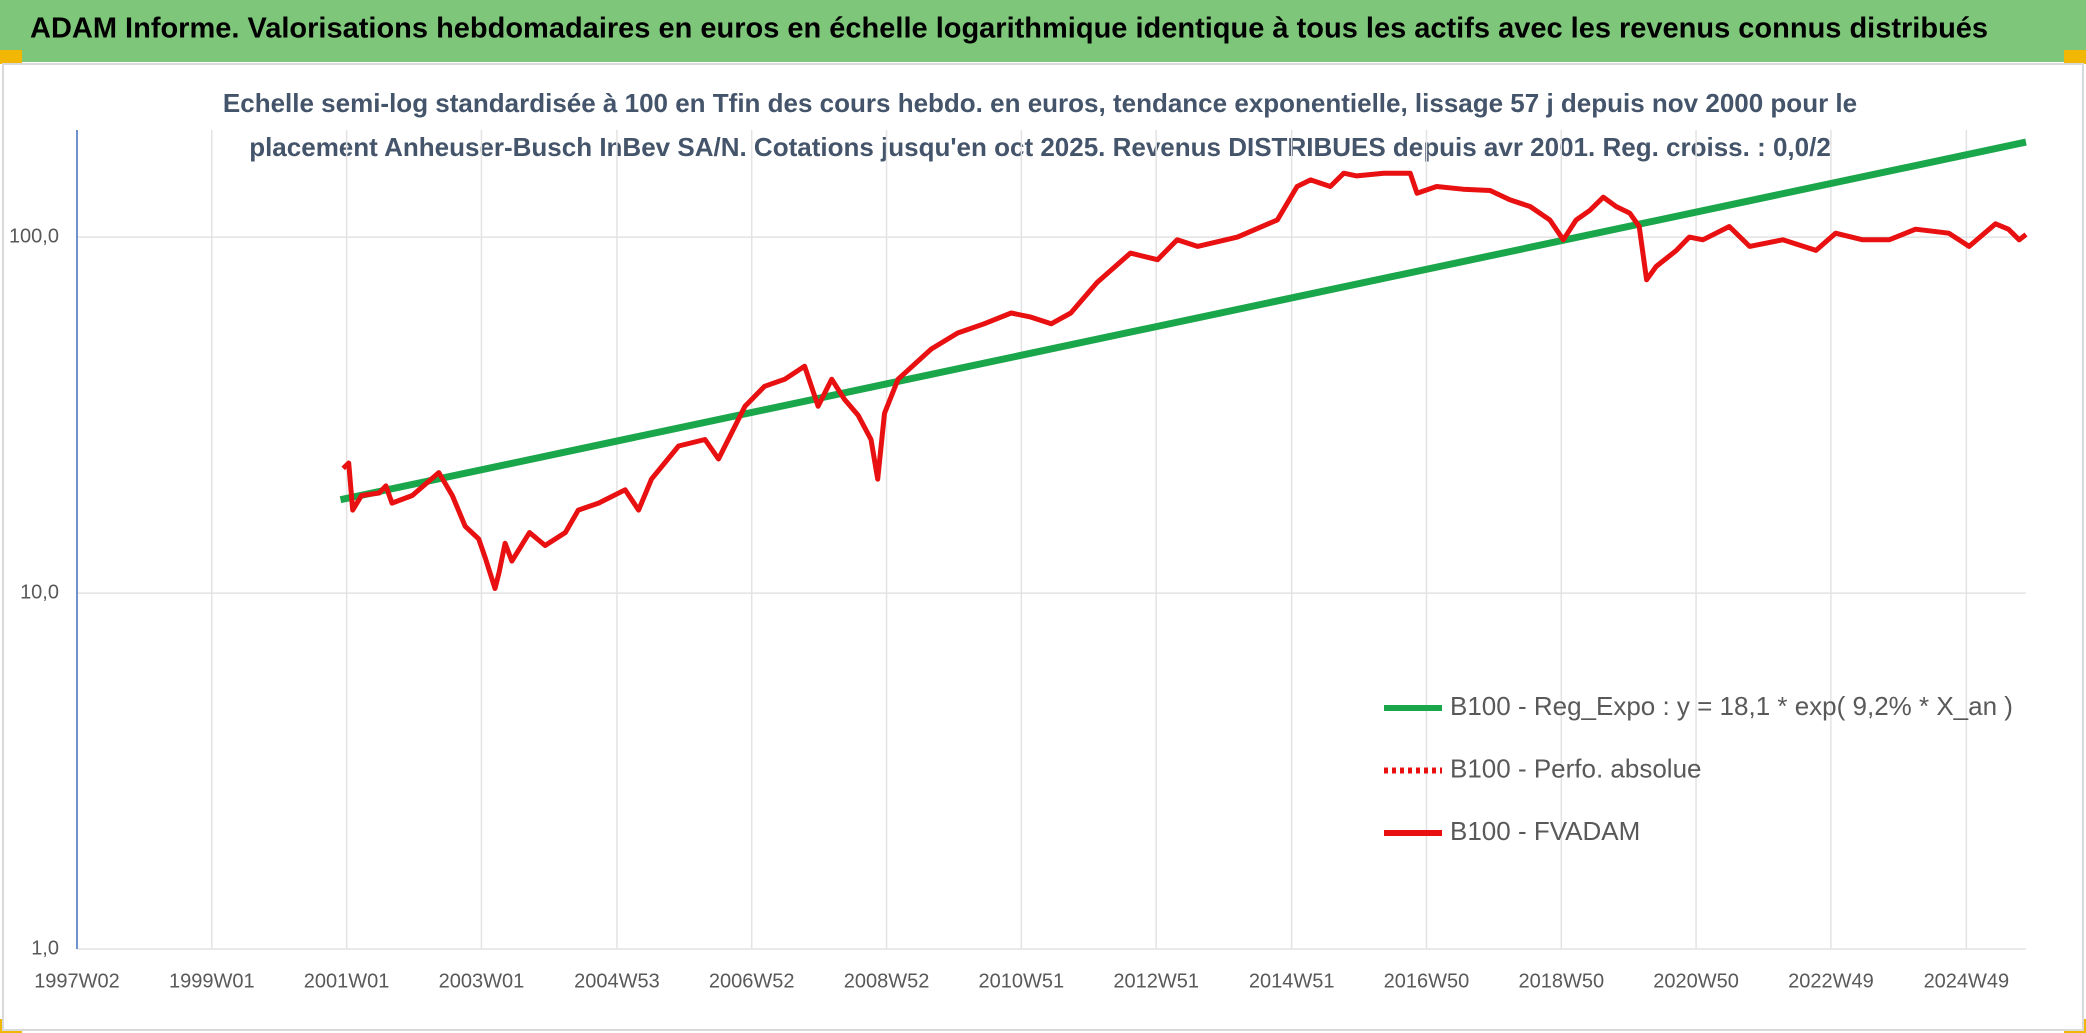  Describe the element at coordinates (1831, 981) in the screenshot. I see `x-tick-label: 2022W49` at that location.